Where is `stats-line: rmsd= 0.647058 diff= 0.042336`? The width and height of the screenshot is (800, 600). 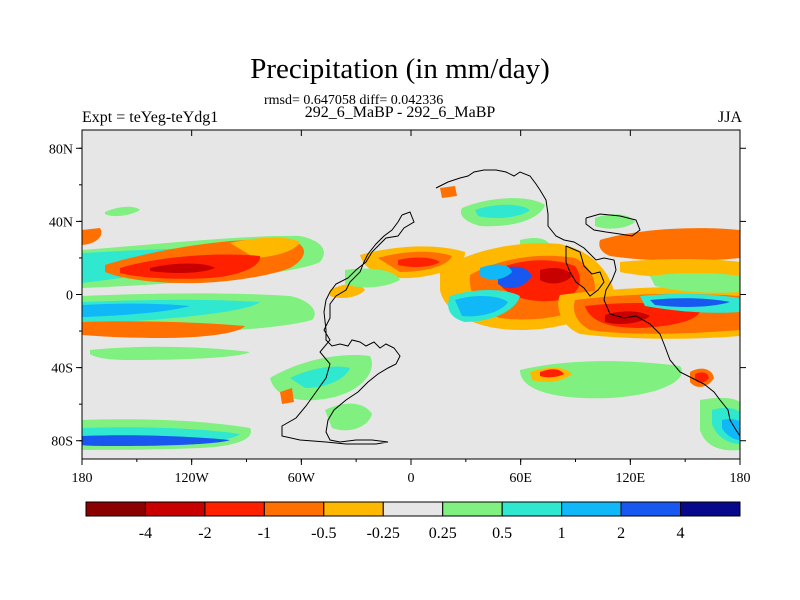 stats-line: rmsd= 0.647058 diff= 0.042336 is located at coordinates (354, 100).